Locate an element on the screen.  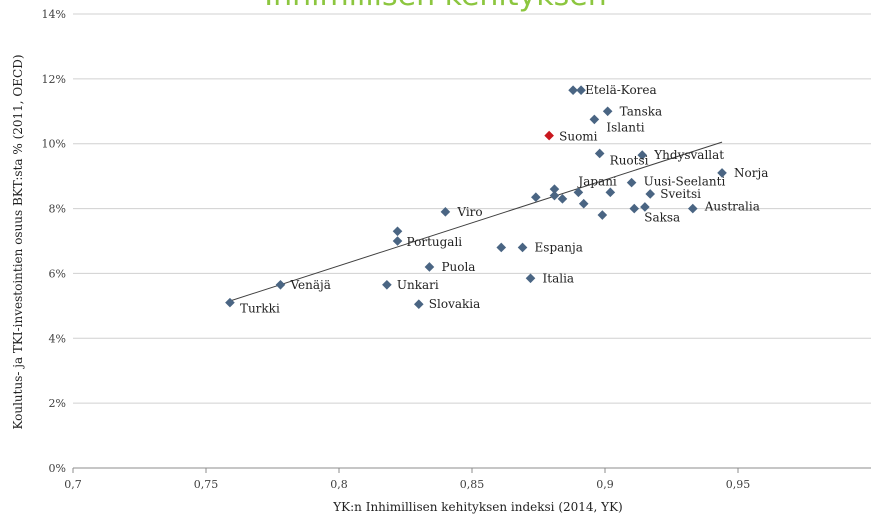
point-label: Suomi is located at coordinates (578, 137).